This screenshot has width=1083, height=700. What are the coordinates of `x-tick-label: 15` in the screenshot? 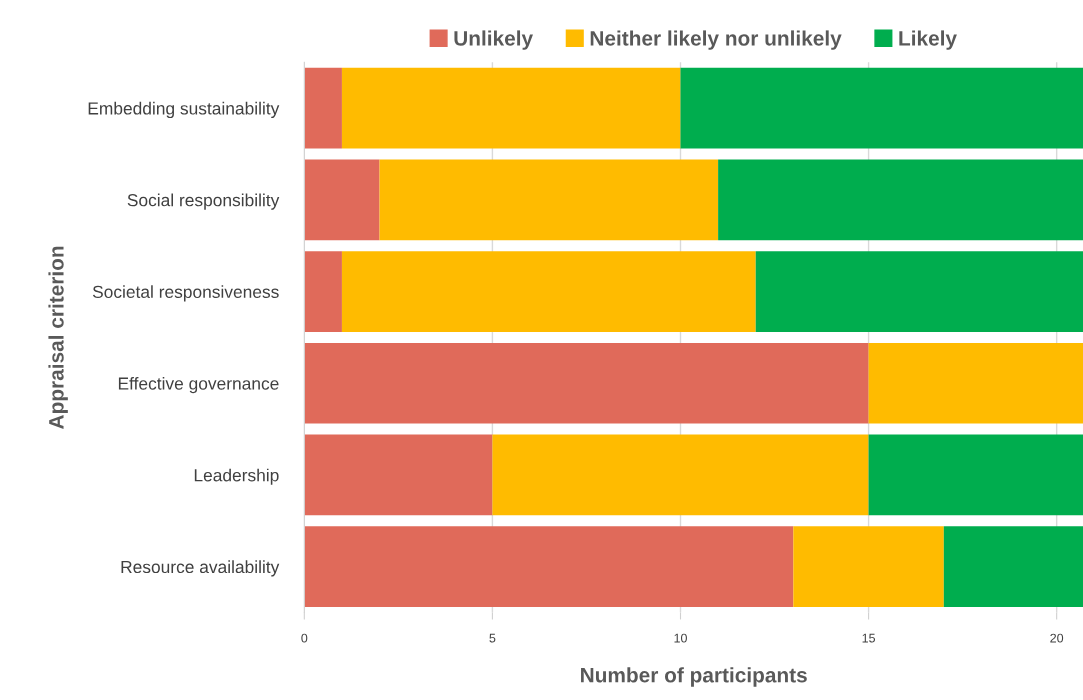 It's located at (869, 638).